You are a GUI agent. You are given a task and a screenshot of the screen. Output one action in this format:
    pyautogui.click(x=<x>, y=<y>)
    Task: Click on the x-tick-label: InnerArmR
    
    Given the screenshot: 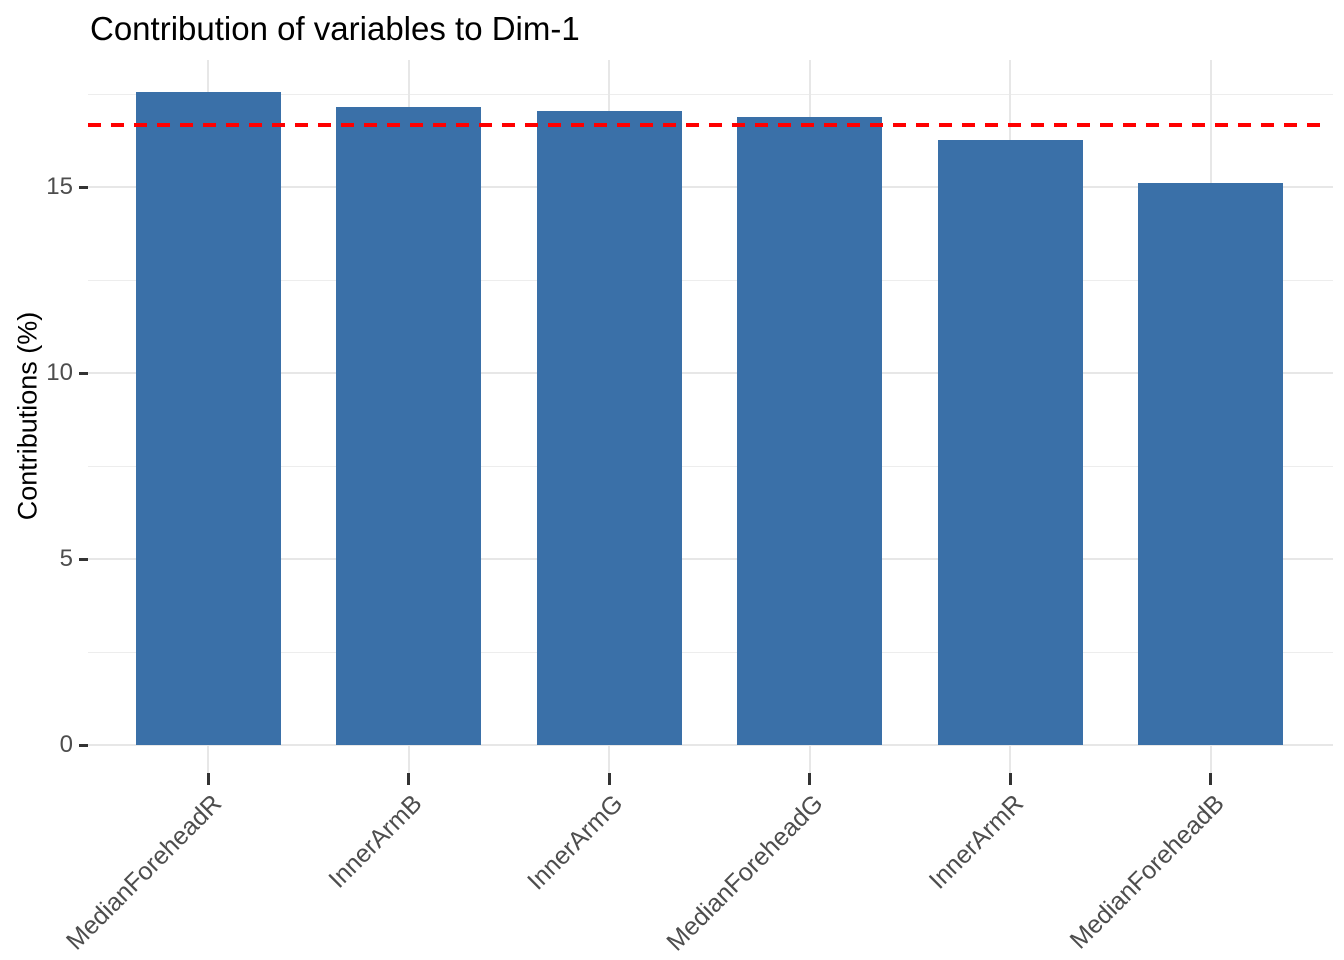 What is the action you would take?
    pyautogui.click(x=976, y=842)
    